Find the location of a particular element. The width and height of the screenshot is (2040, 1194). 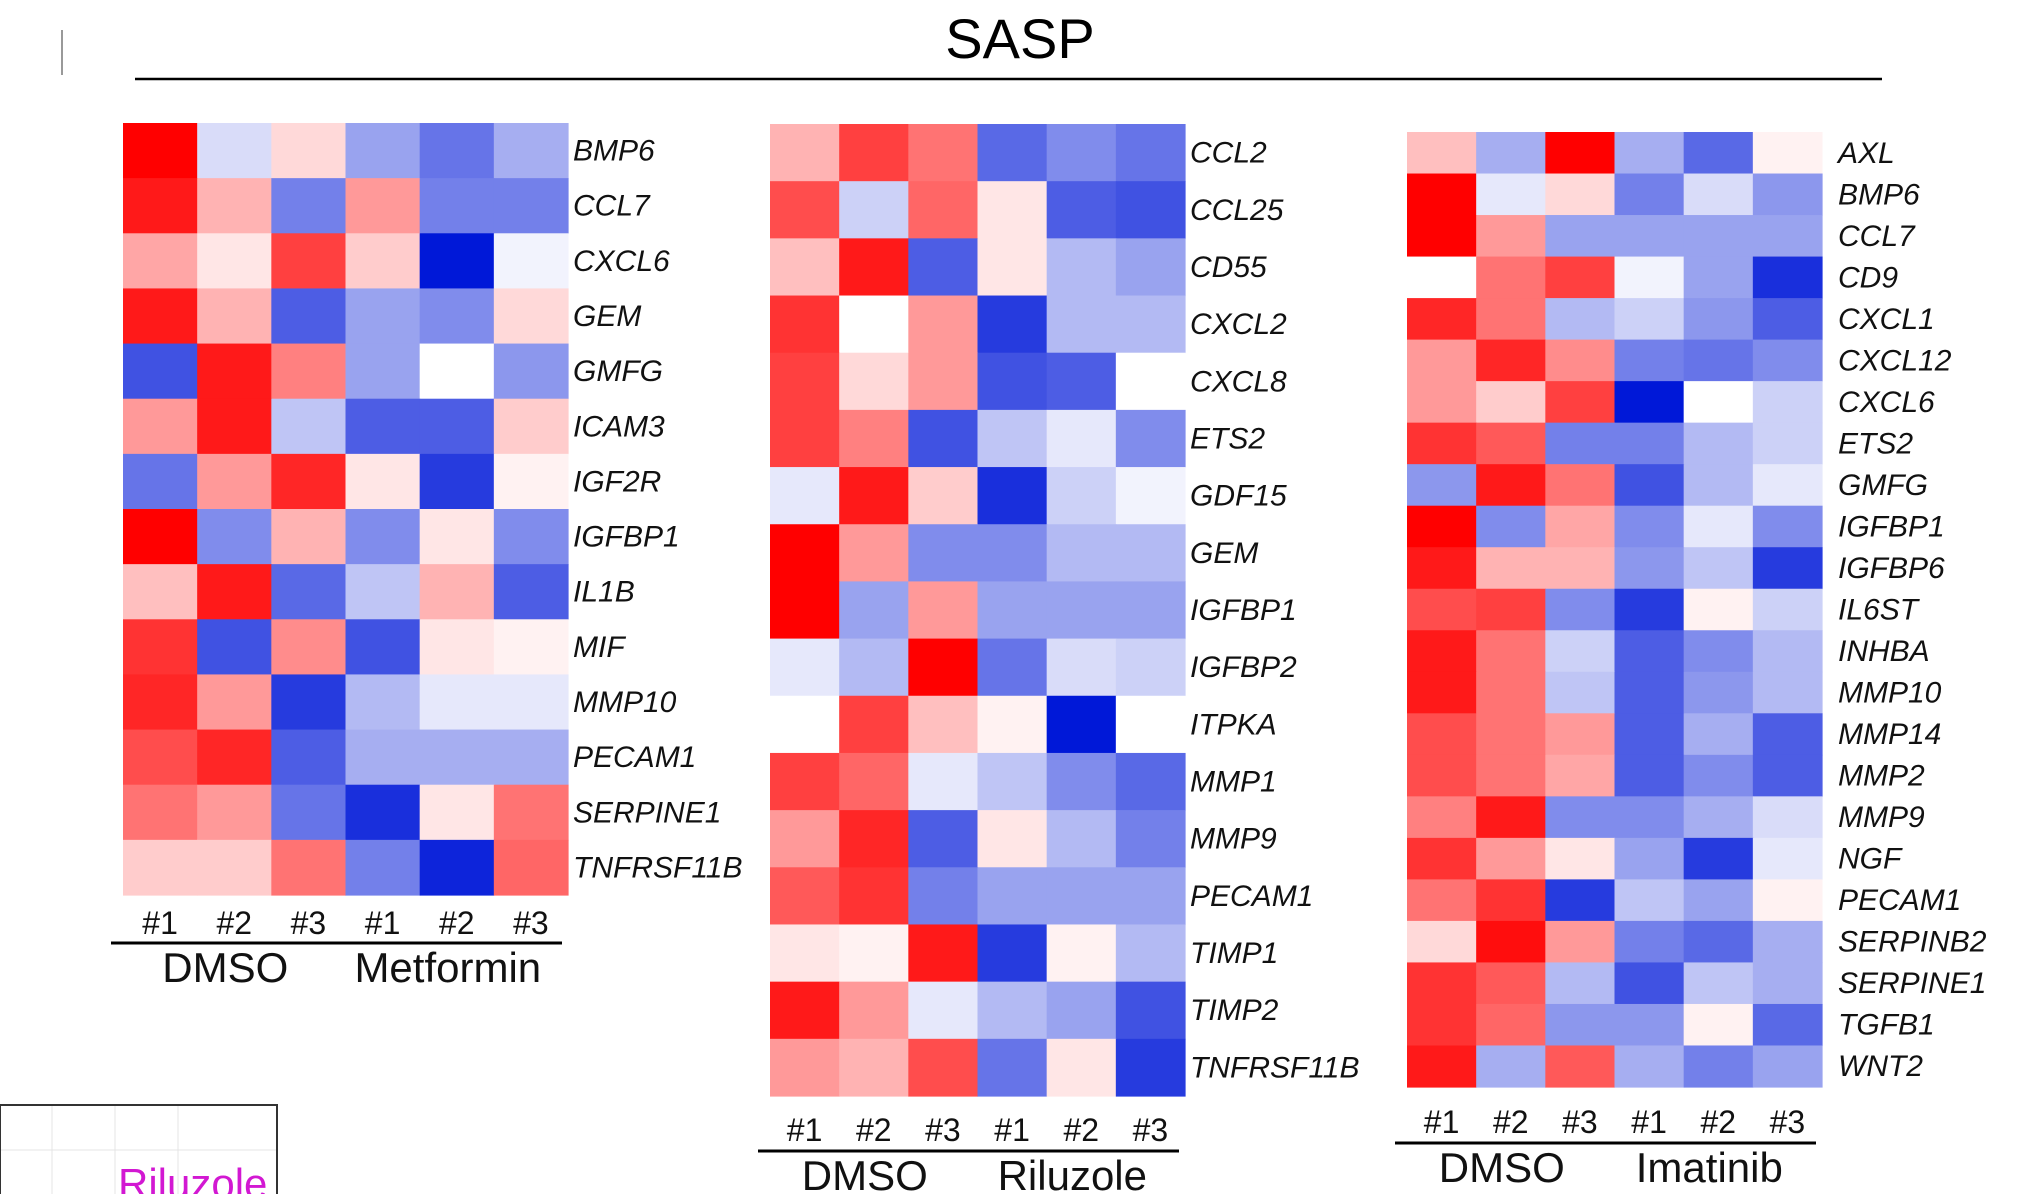

gene-label: CXCL6 is located at coordinates (621, 261).